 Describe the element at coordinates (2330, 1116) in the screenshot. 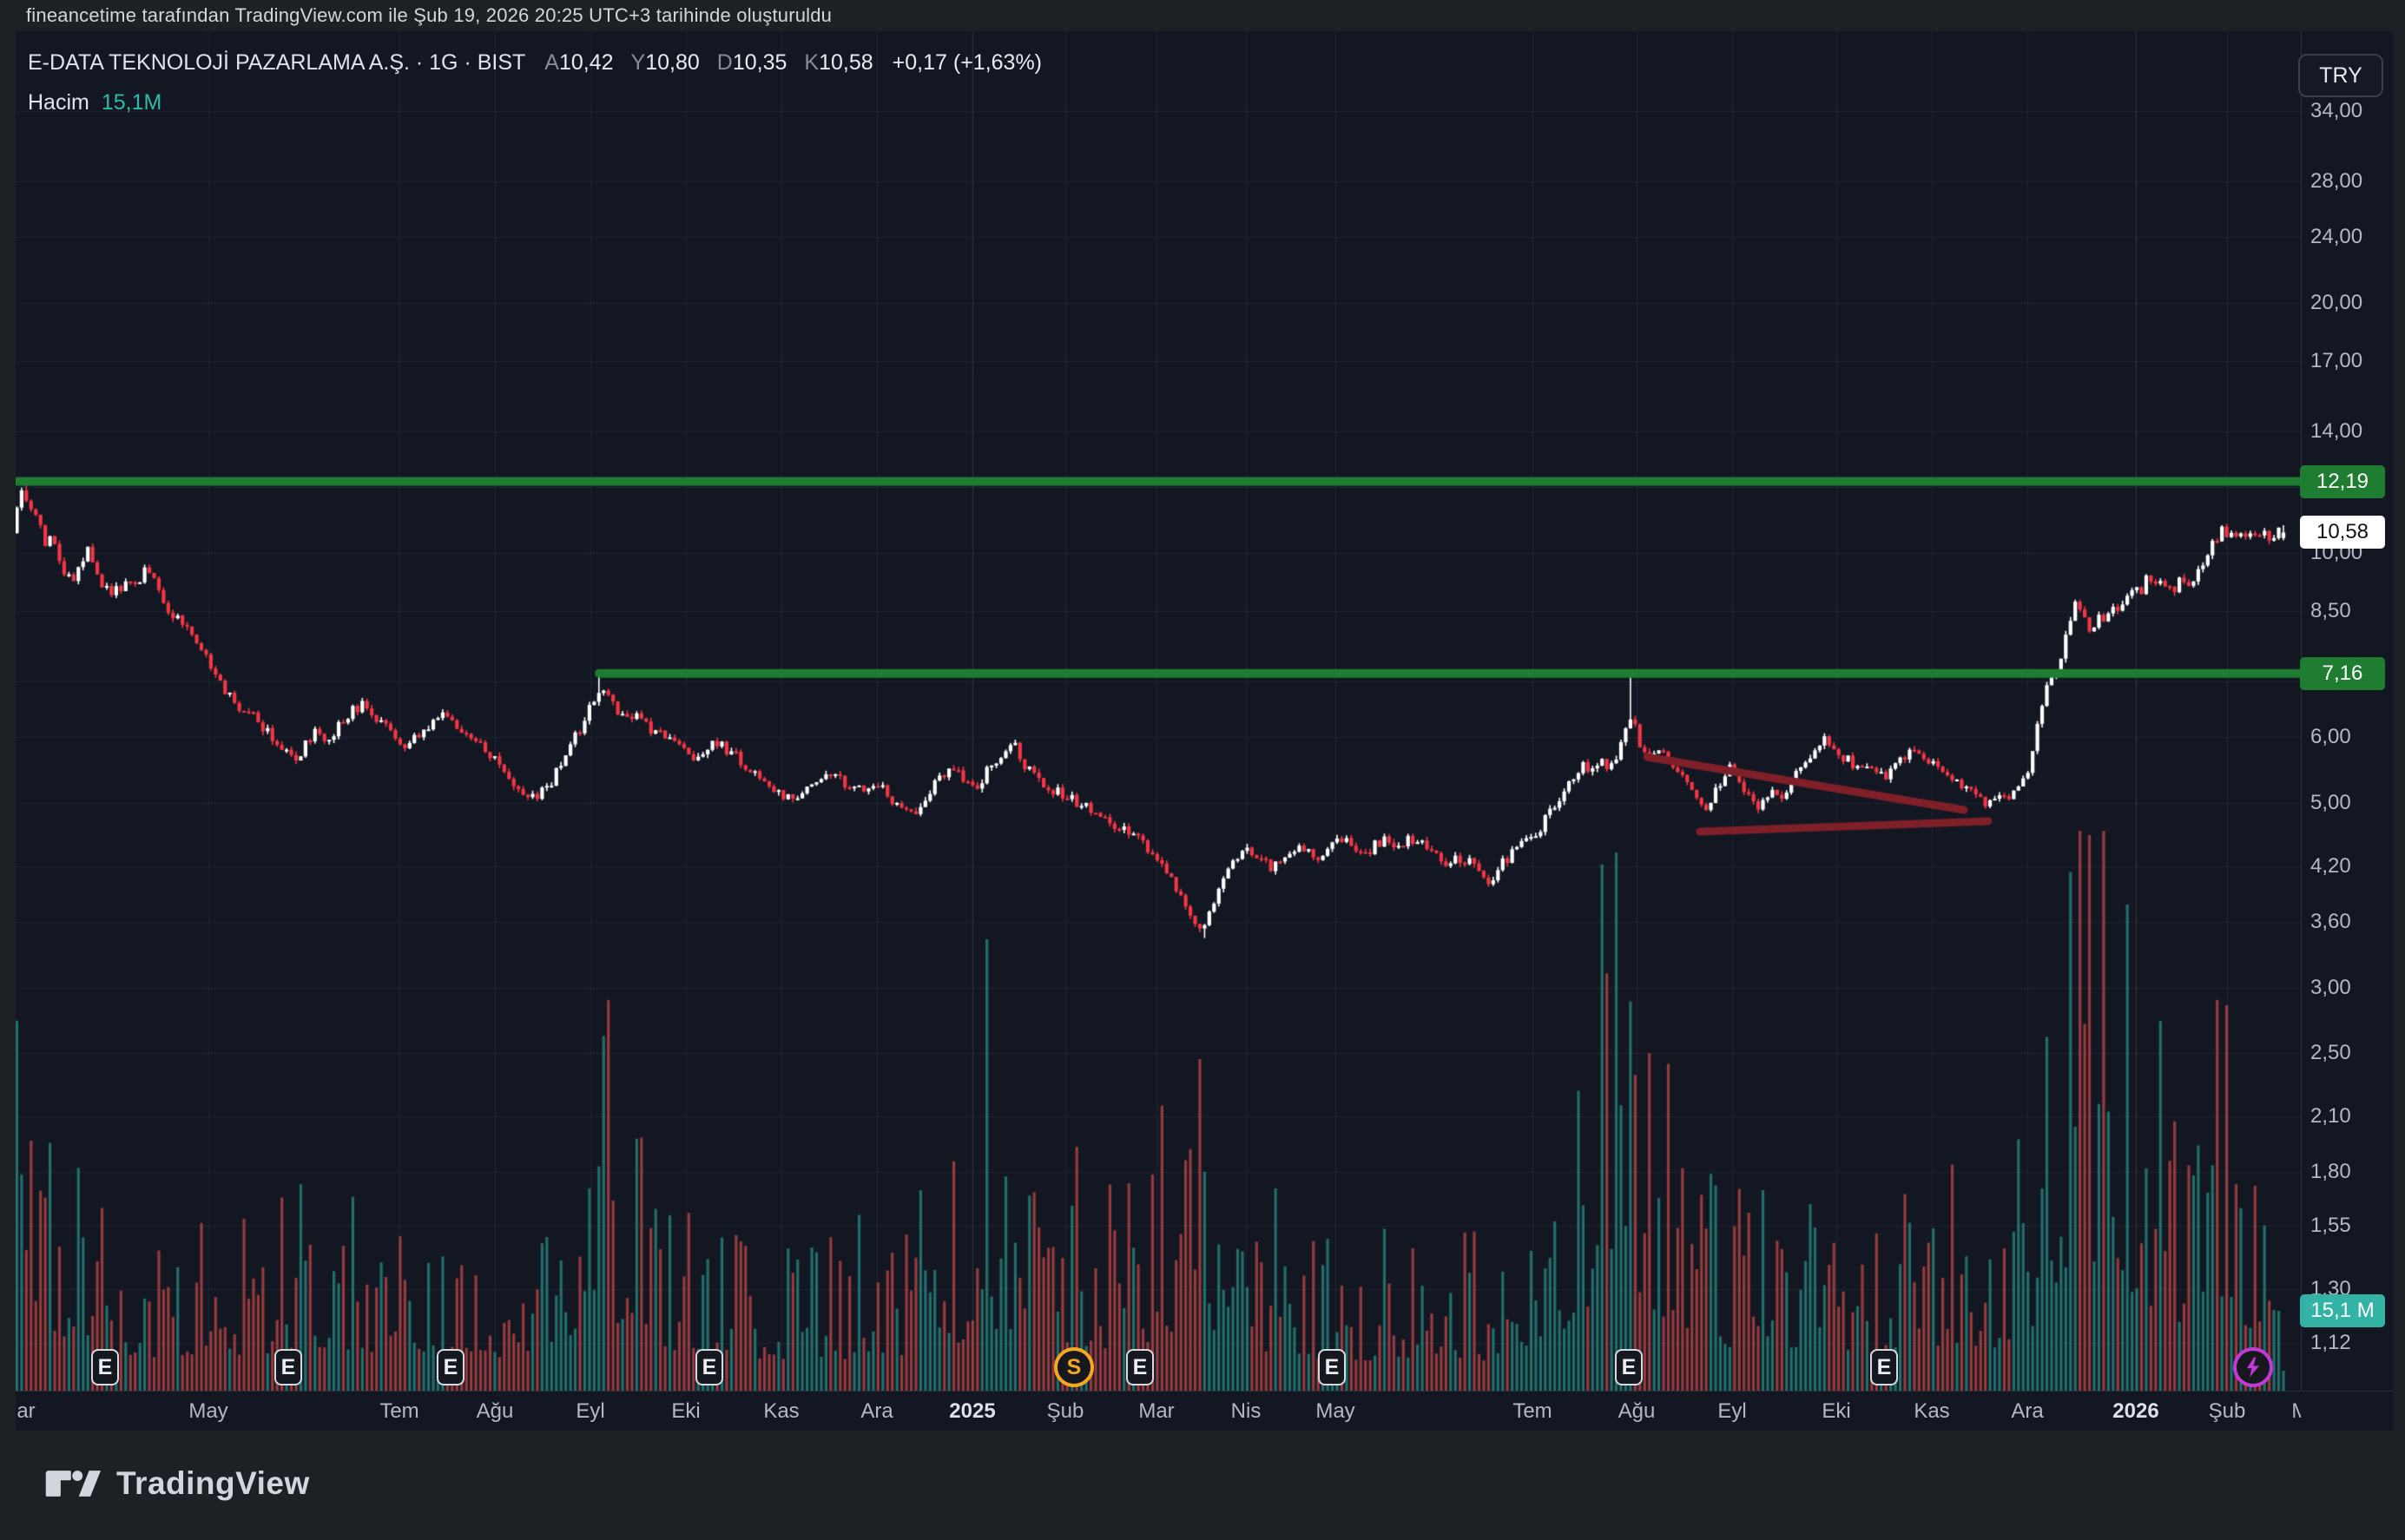

I see `price-tick-label: 2,10` at that location.